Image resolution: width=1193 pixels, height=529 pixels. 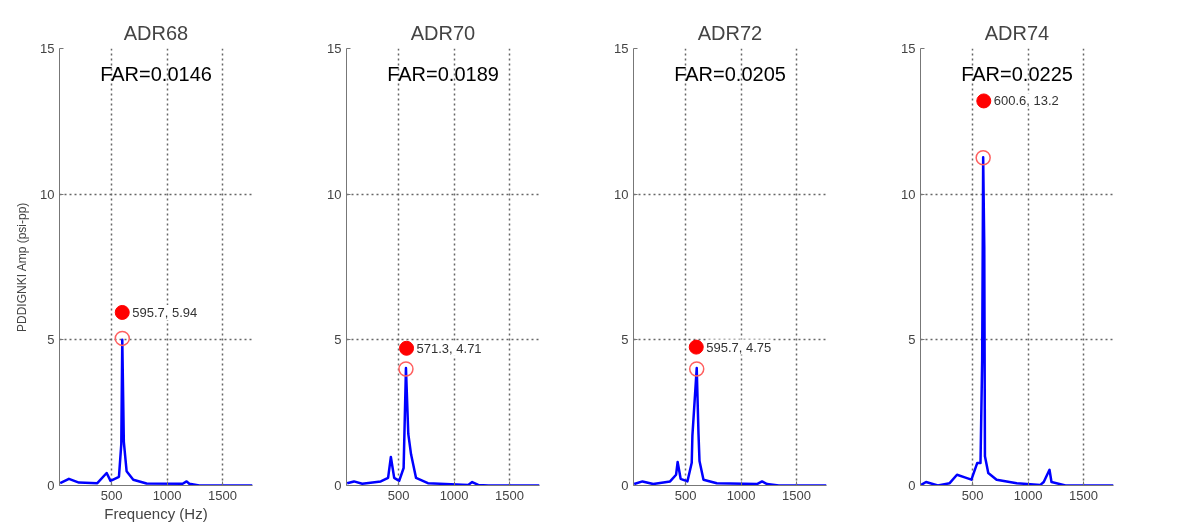 What do you see at coordinates (1017, 32) in the screenshot?
I see `chart-title: ADR74` at bounding box center [1017, 32].